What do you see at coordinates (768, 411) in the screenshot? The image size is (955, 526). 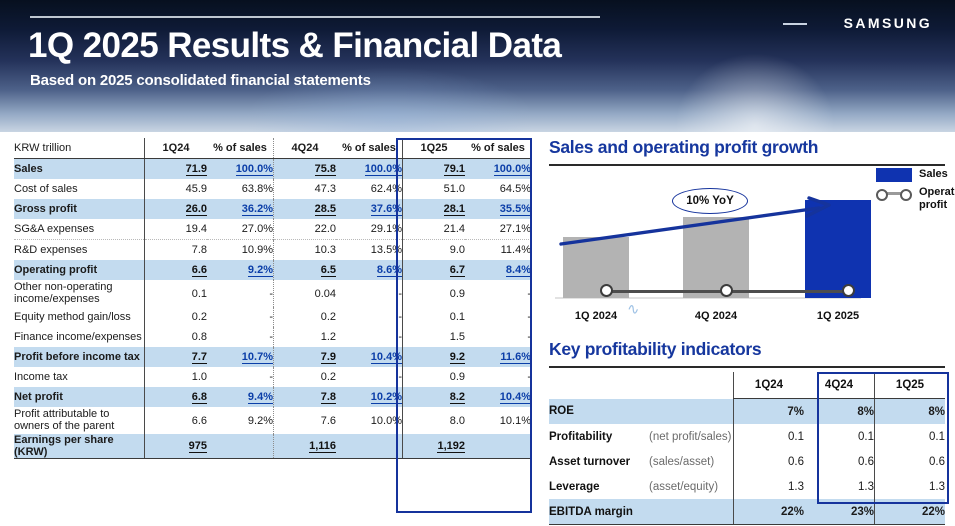 I see `kpi-cell: 7%` at bounding box center [768, 411].